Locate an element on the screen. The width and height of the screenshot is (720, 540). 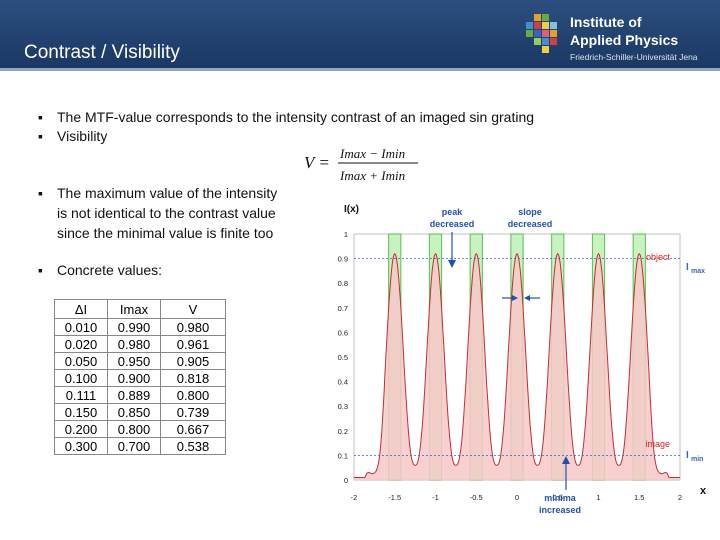
annotation-peak2: decreased is located at coordinates (452, 224).